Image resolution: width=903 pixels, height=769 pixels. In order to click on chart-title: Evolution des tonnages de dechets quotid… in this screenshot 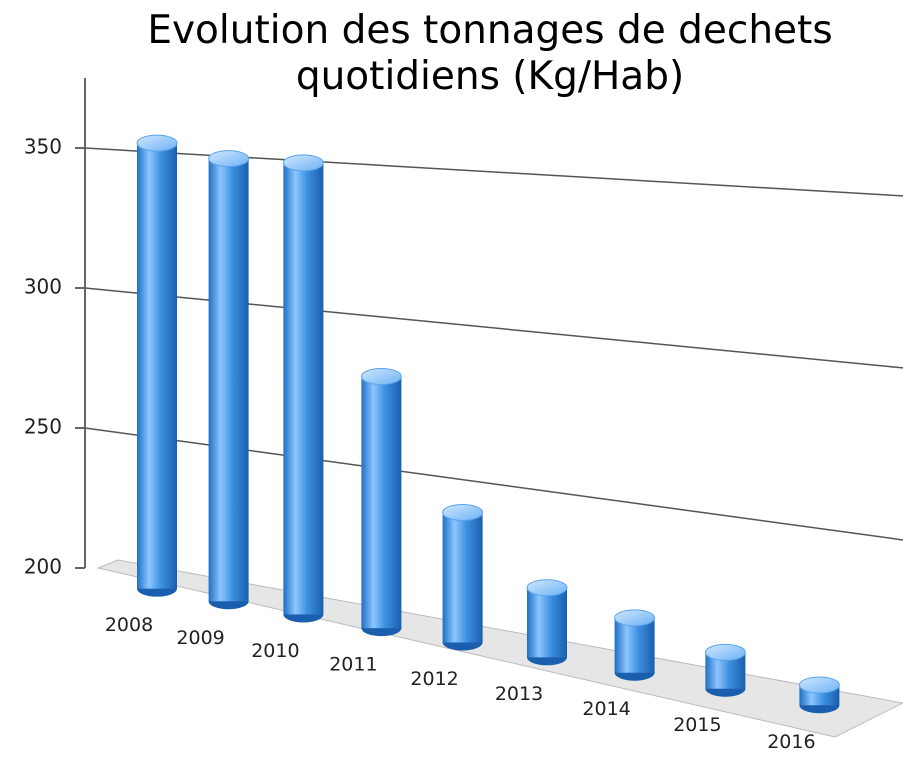, I will do `click(490, 53)`.